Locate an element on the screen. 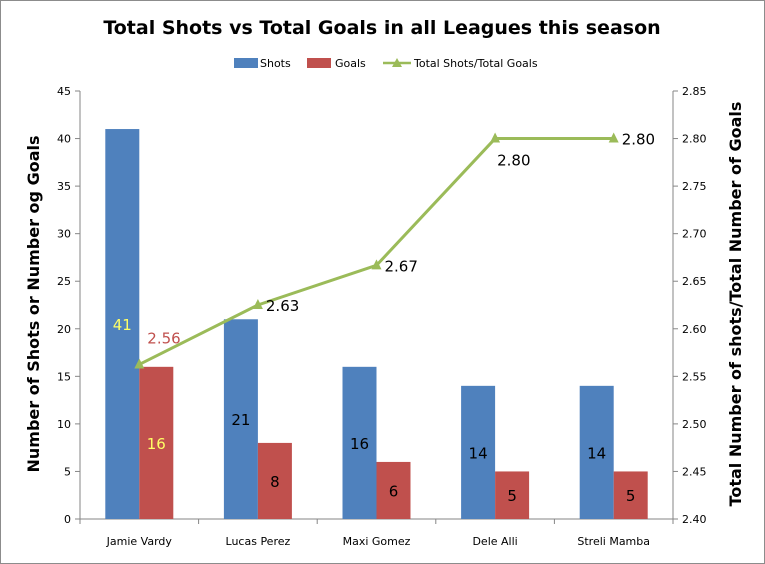  y-right-tick-label: 2.60 is located at coordinates (694, 329).